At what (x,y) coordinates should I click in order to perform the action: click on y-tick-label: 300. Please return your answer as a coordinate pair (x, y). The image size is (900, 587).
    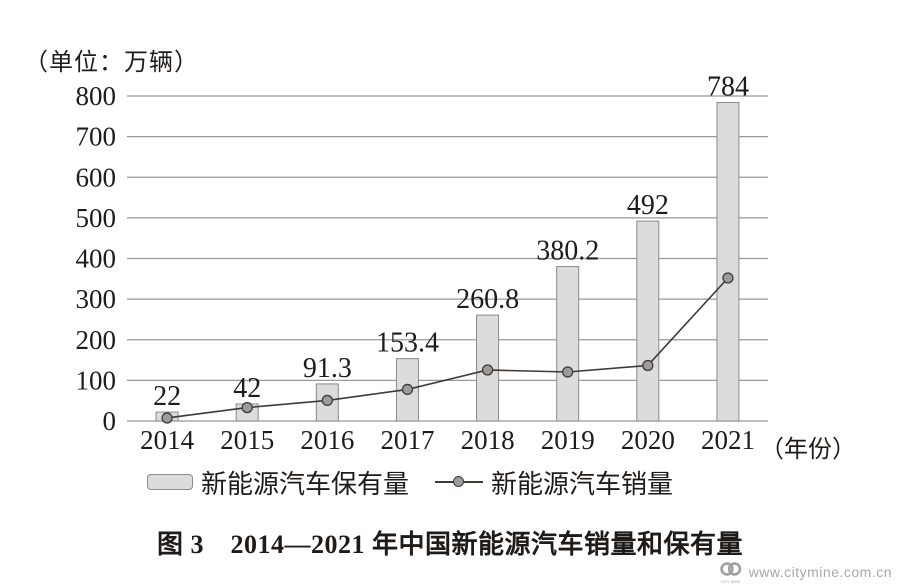
    Looking at the image, I should click on (96, 299).